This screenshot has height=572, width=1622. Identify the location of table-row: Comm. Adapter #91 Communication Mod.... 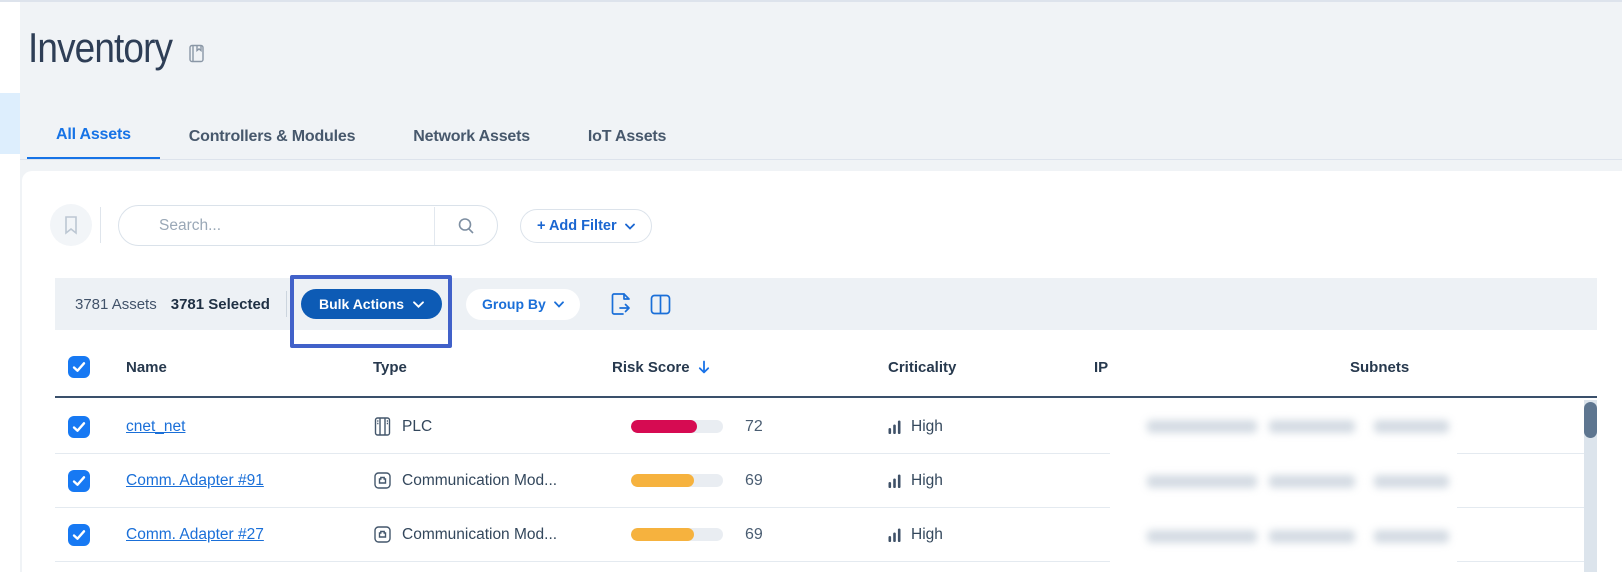
(826, 481).